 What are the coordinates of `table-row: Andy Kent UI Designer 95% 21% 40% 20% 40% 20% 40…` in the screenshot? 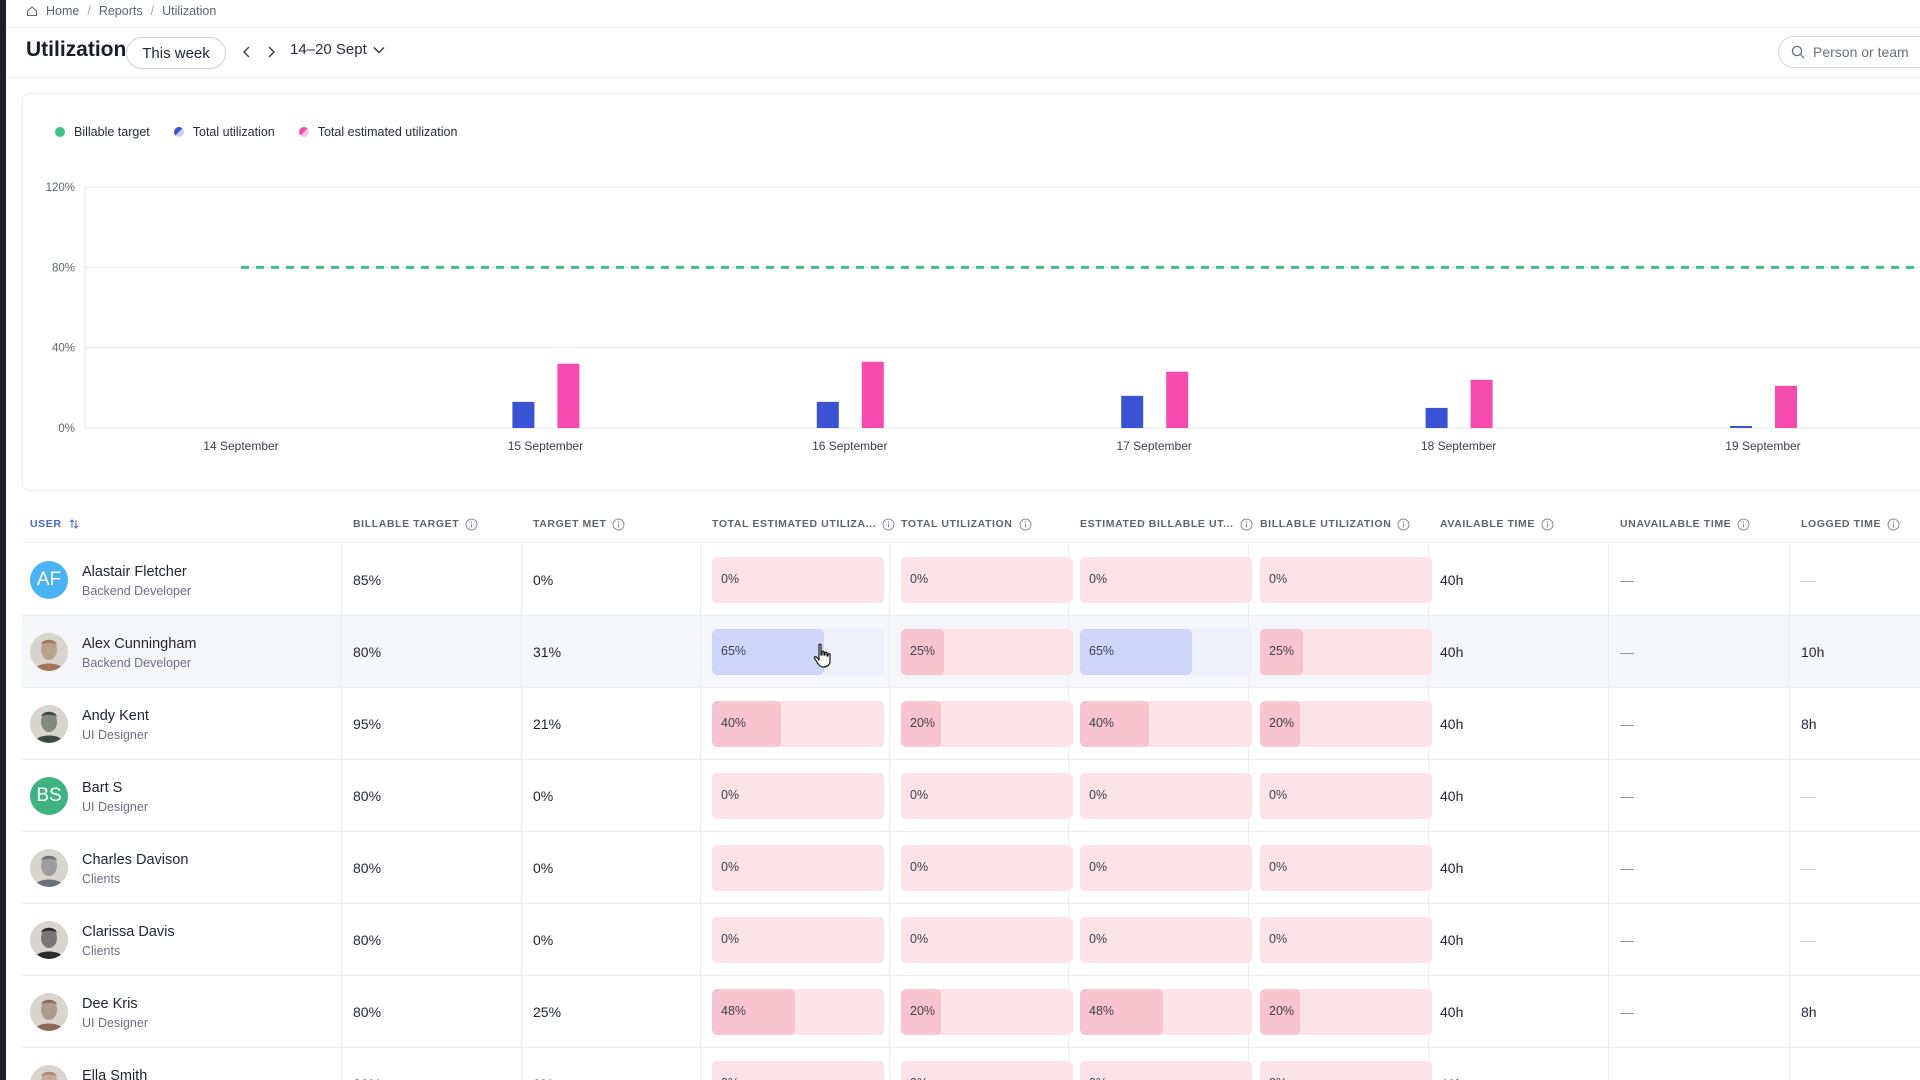 It's located at (971, 724).